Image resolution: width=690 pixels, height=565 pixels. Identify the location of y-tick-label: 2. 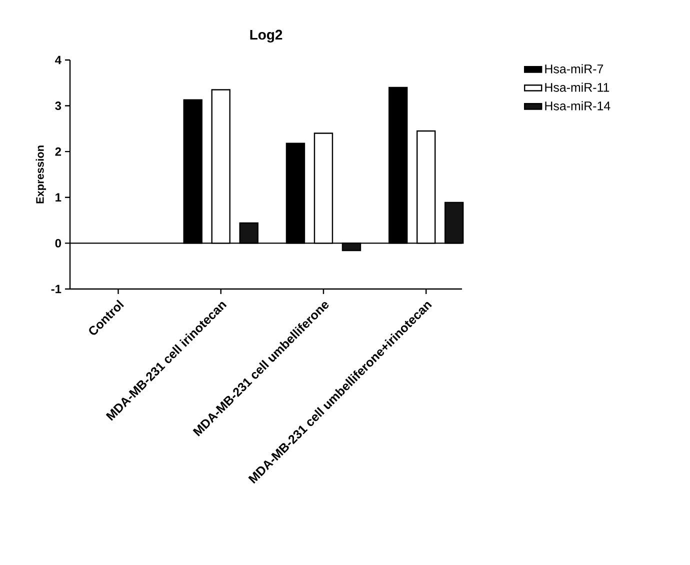
(58, 151).